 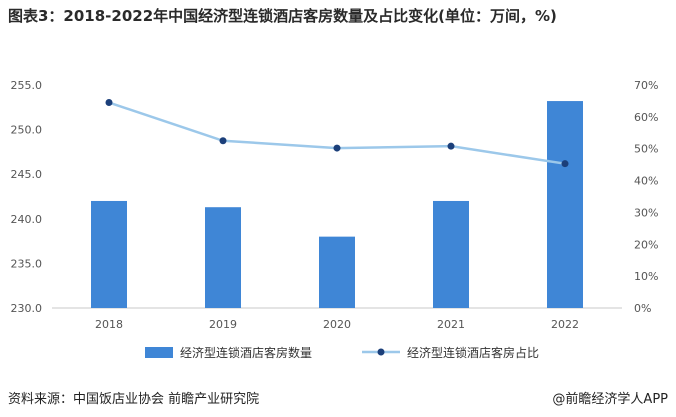 I want to click on left-tick-label: 255.0, so click(x=27, y=85).